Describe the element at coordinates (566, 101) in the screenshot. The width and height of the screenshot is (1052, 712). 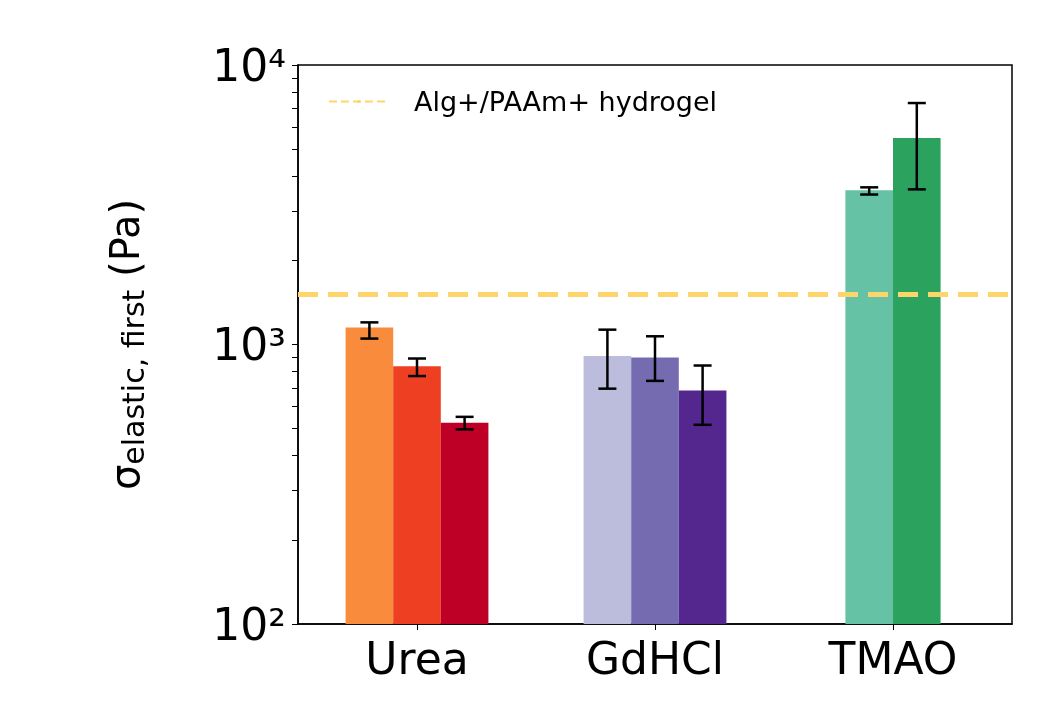
I see `legend-label: Alg+/PAAm+ hydrogel` at that location.